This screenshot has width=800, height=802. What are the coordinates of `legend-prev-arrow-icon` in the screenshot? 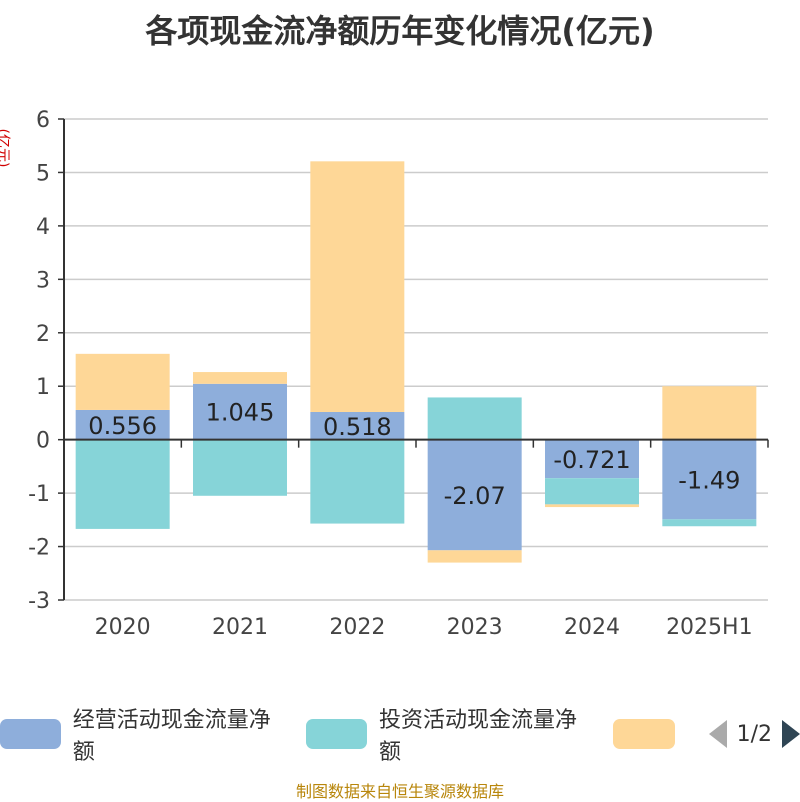 It's located at (717, 734).